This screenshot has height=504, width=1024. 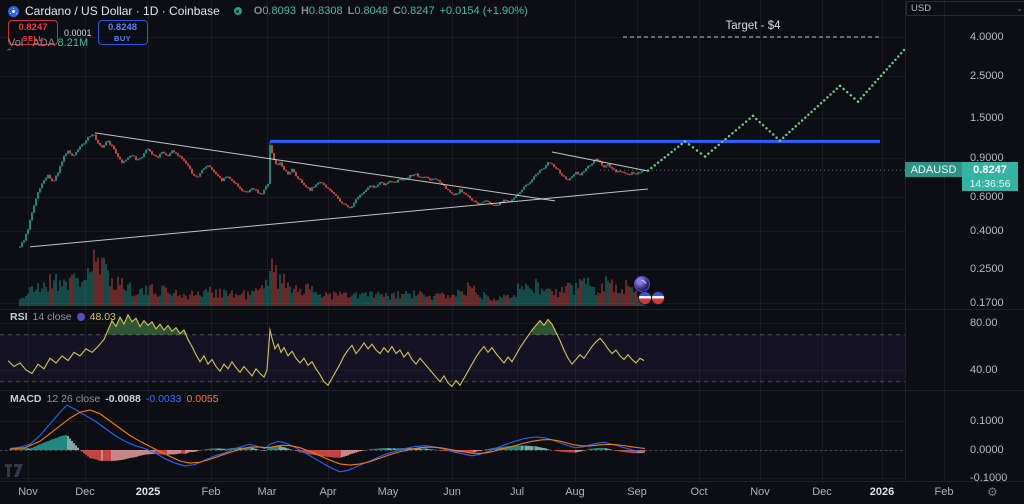 What do you see at coordinates (325, 11) in the screenshot?
I see `high-value: 0.8308` at bounding box center [325, 11].